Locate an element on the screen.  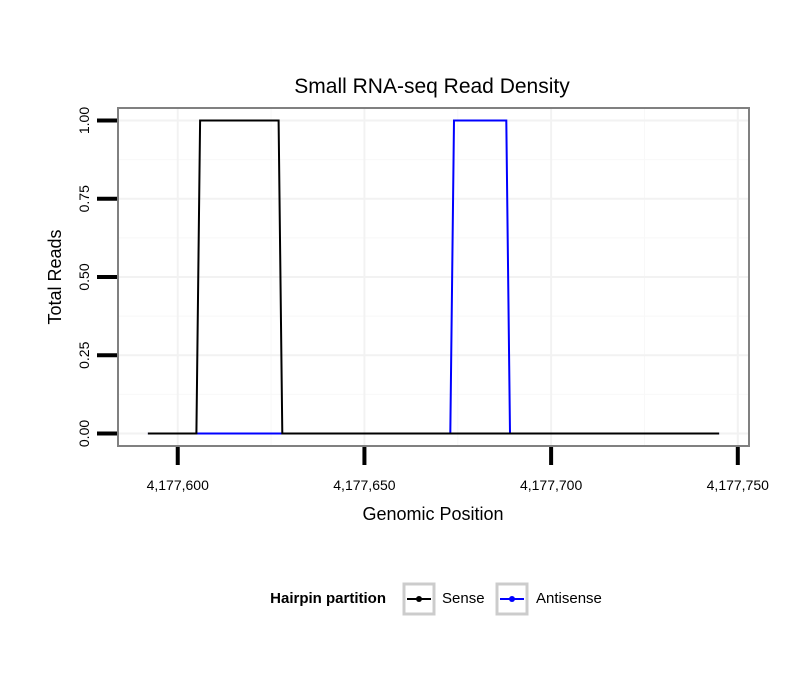
y-tick-label: 0.75 is located at coordinates (84, 198).